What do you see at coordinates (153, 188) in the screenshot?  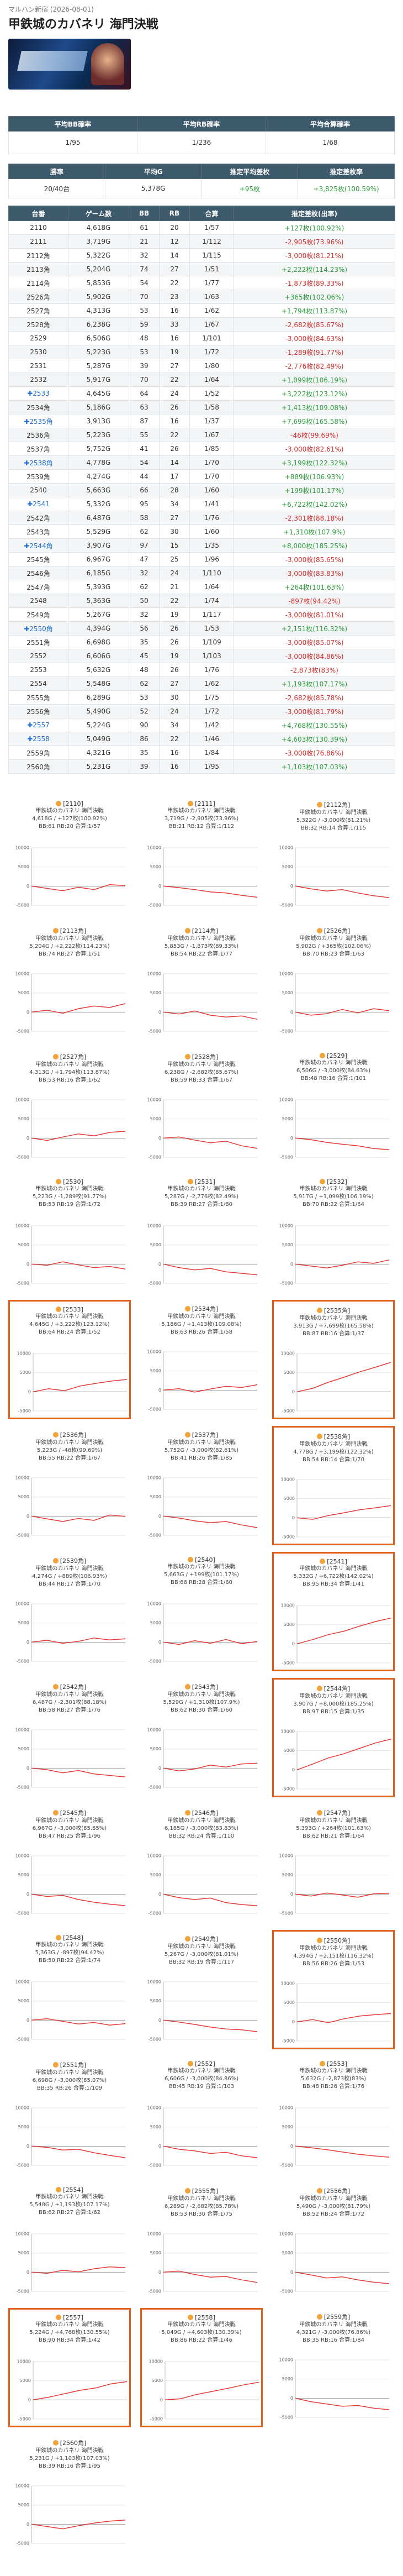 I see `summary-value: 5,378G` at bounding box center [153, 188].